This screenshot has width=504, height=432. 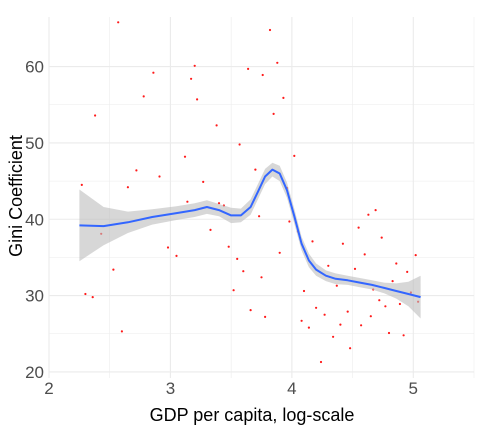 I want to click on y-tick-label: 30, so click(x=34, y=296).